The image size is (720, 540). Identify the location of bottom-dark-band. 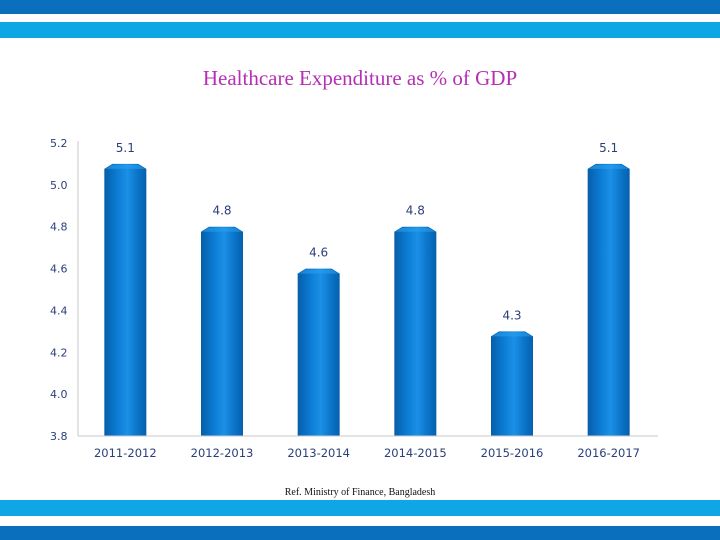
(360, 533).